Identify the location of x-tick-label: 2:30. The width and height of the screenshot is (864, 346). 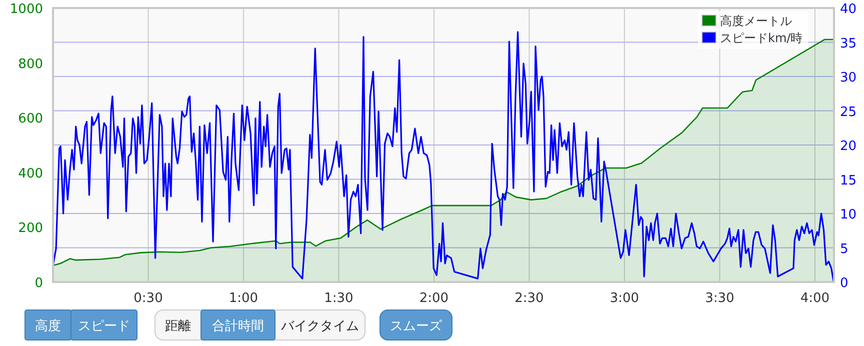
(529, 298).